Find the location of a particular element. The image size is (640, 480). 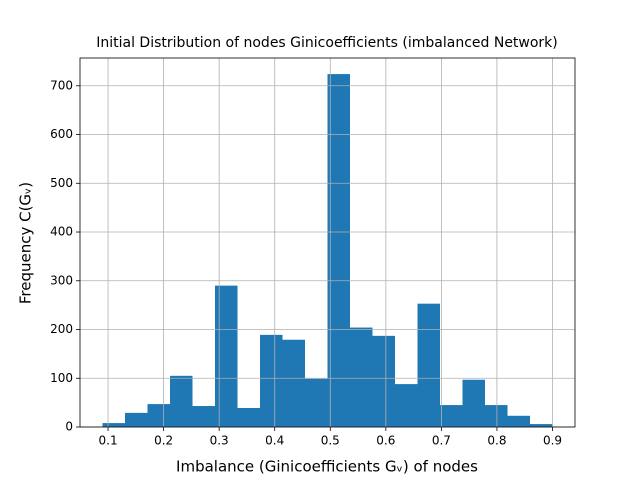

x-axis-label: Imbalance (Ginicoefficients Gᵥ) of nodes is located at coordinates (327, 467).